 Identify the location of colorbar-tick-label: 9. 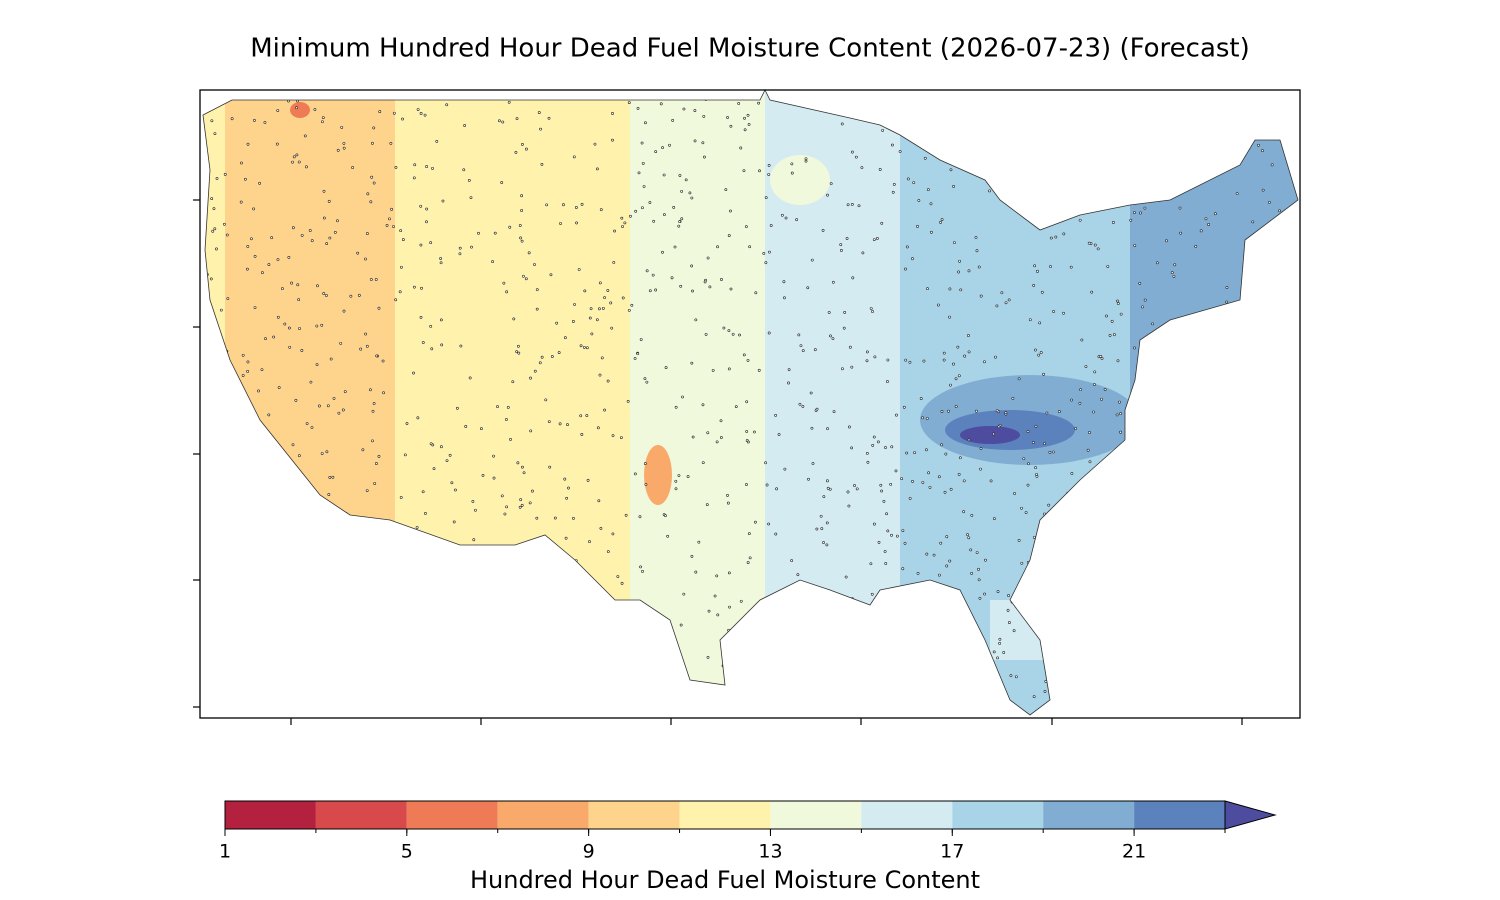
(589, 852).